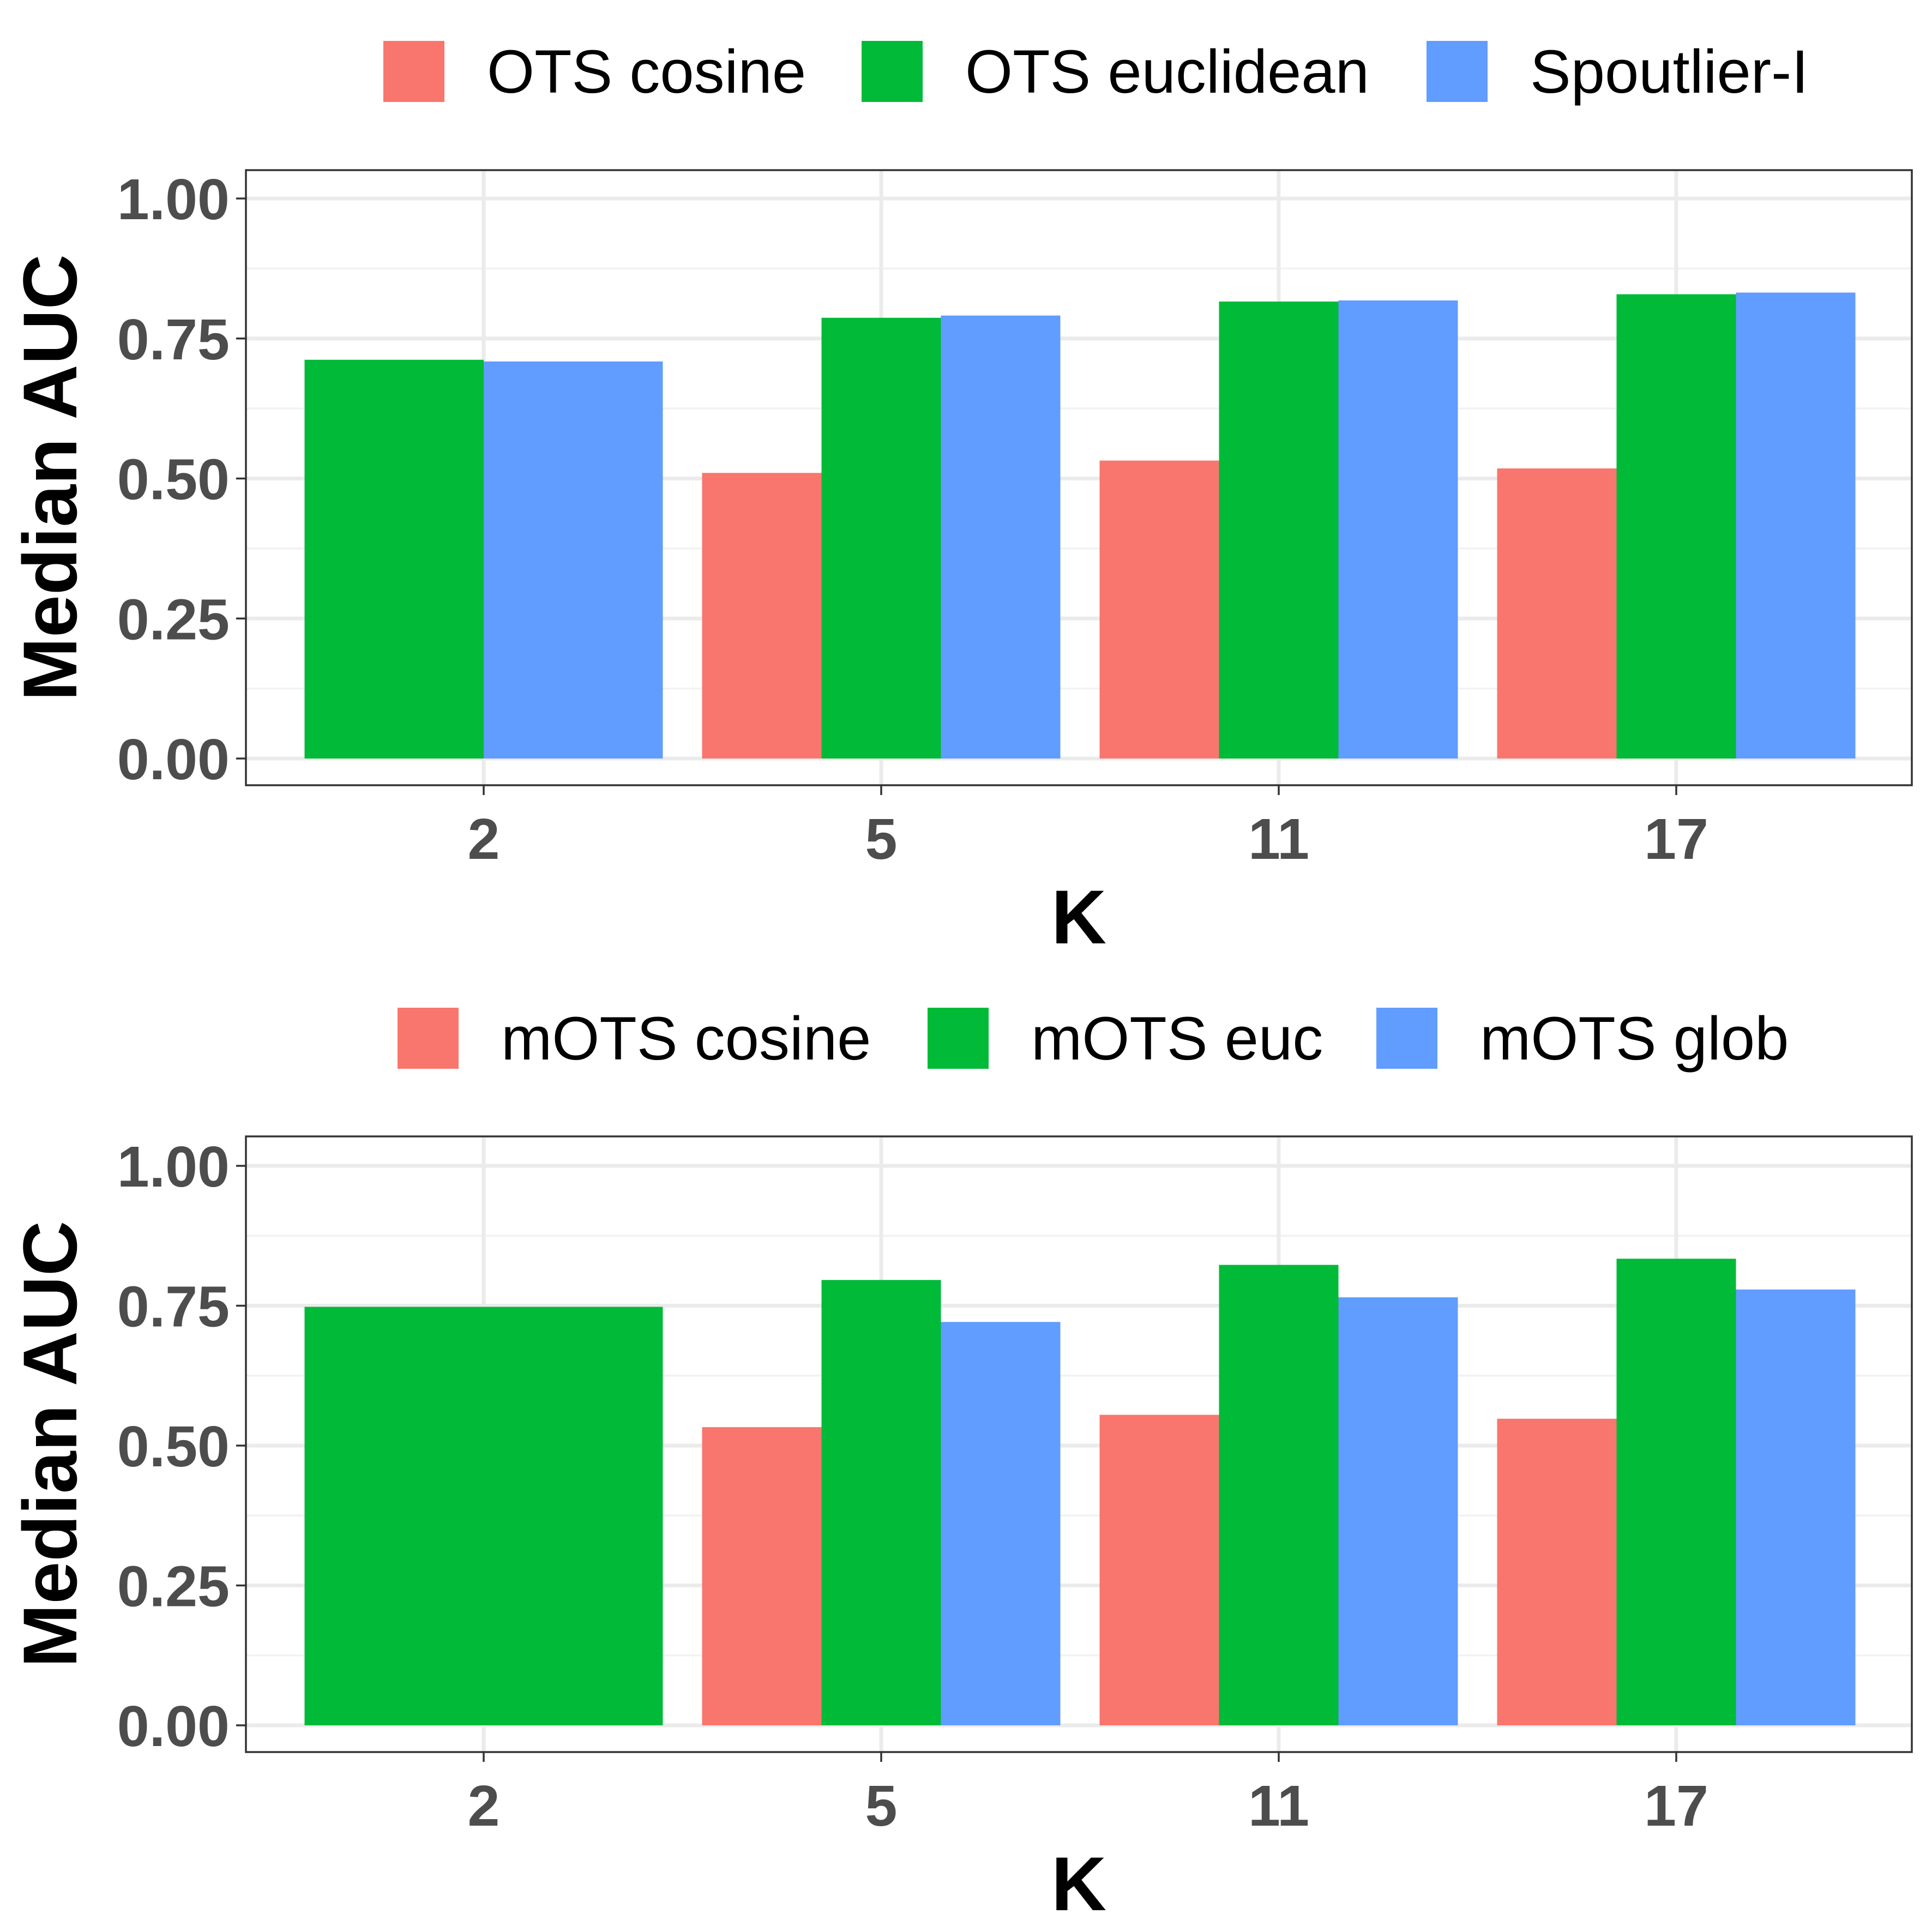 This screenshot has width=1932, height=1932. What do you see at coordinates (1167, 72) in the screenshot?
I see `legend-label: OTS euclidean` at bounding box center [1167, 72].